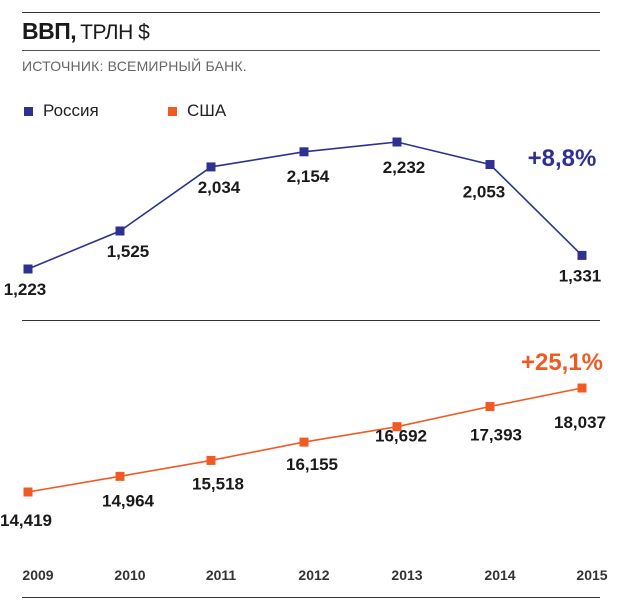 The width and height of the screenshot is (620, 615). What do you see at coordinates (308, 176) in the screenshot?
I see `data-label-russia-2012: 2,154` at bounding box center [308, 176].